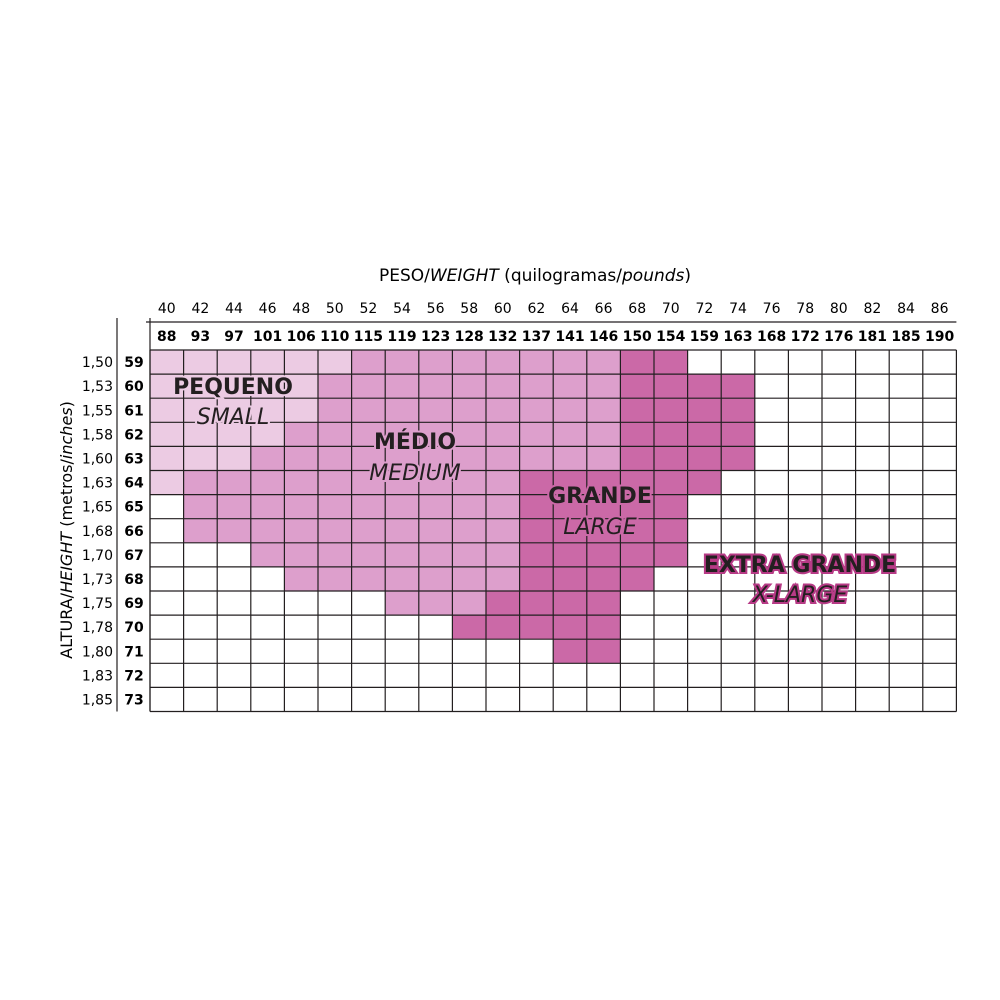 The image size is (1000, 1000). Describe the element at coordinates (502, 337) in the screenshot. I see `weight-lb-tick: 132` at that location.